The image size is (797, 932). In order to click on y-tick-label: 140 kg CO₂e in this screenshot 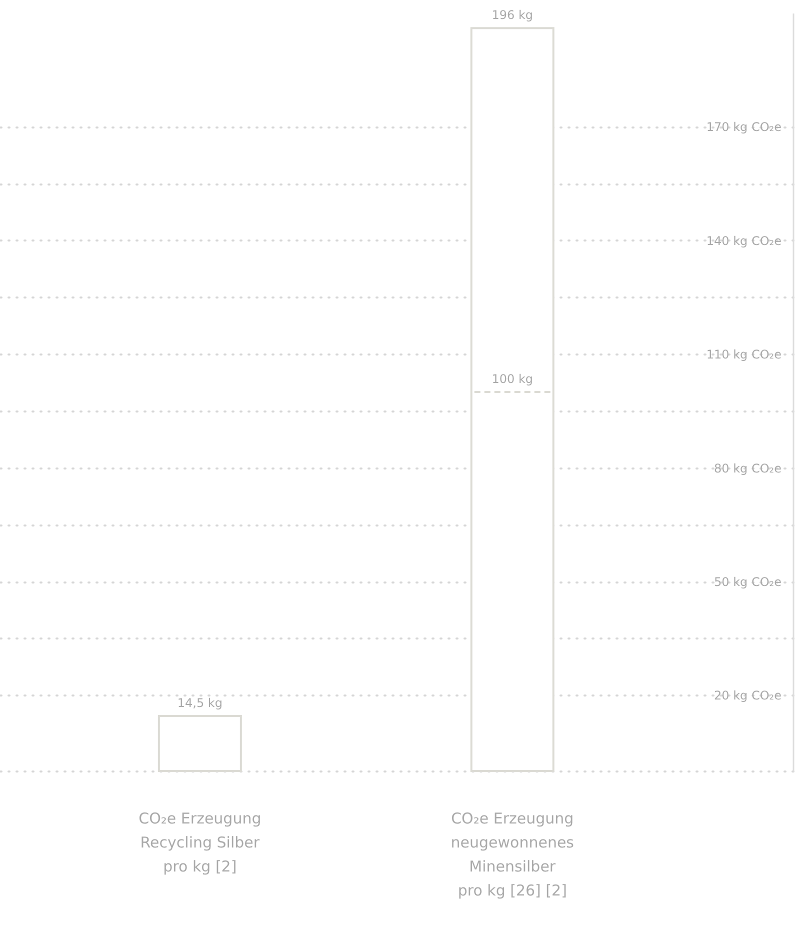, I will do `click(744, 241)`.